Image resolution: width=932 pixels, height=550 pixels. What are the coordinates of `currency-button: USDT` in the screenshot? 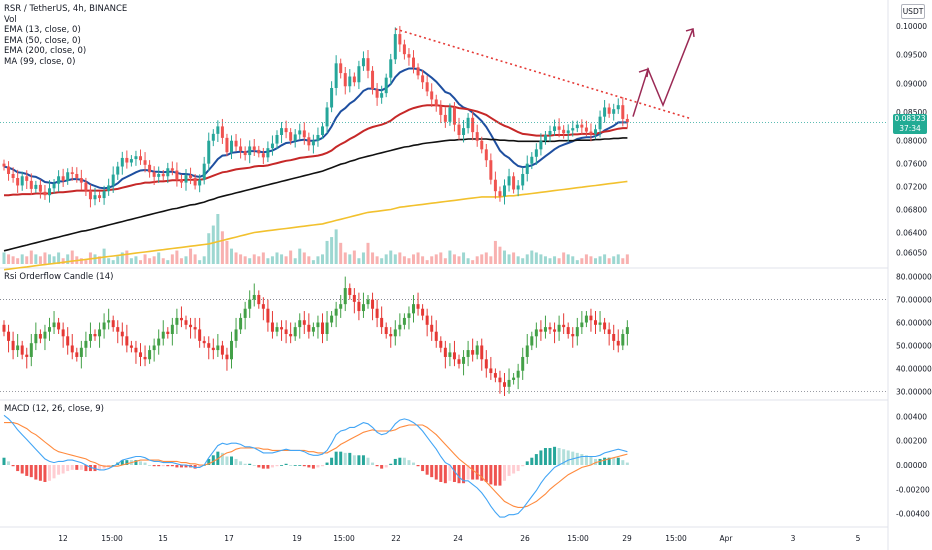 It's located at (913, 11).